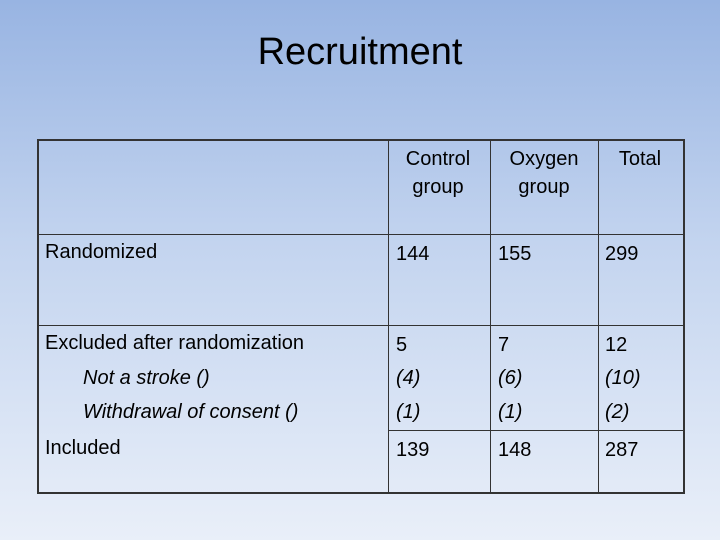 This screenshot has height=540, width=720. I want to click on row-label: Randomized, so click(101, 252).